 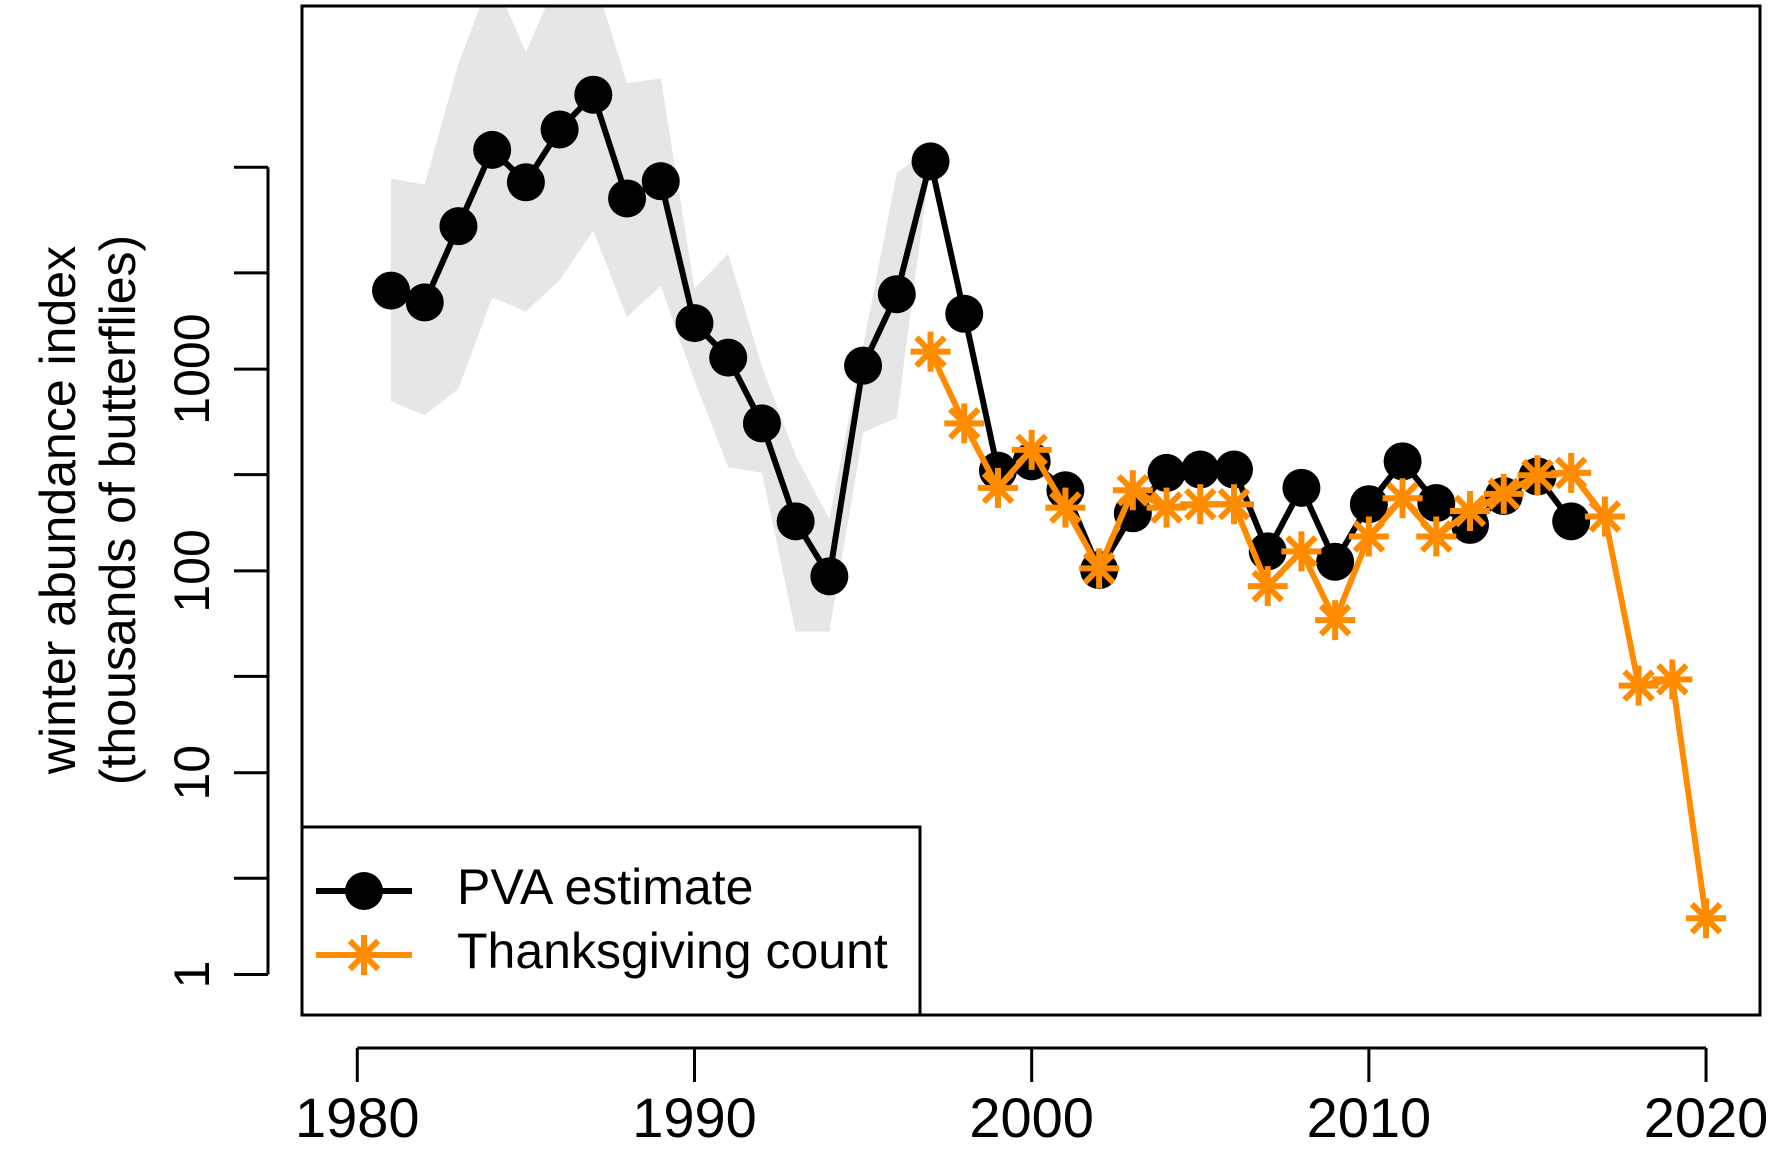 I want to click on y-tick-label: 1000, so click(x=192, y=368).